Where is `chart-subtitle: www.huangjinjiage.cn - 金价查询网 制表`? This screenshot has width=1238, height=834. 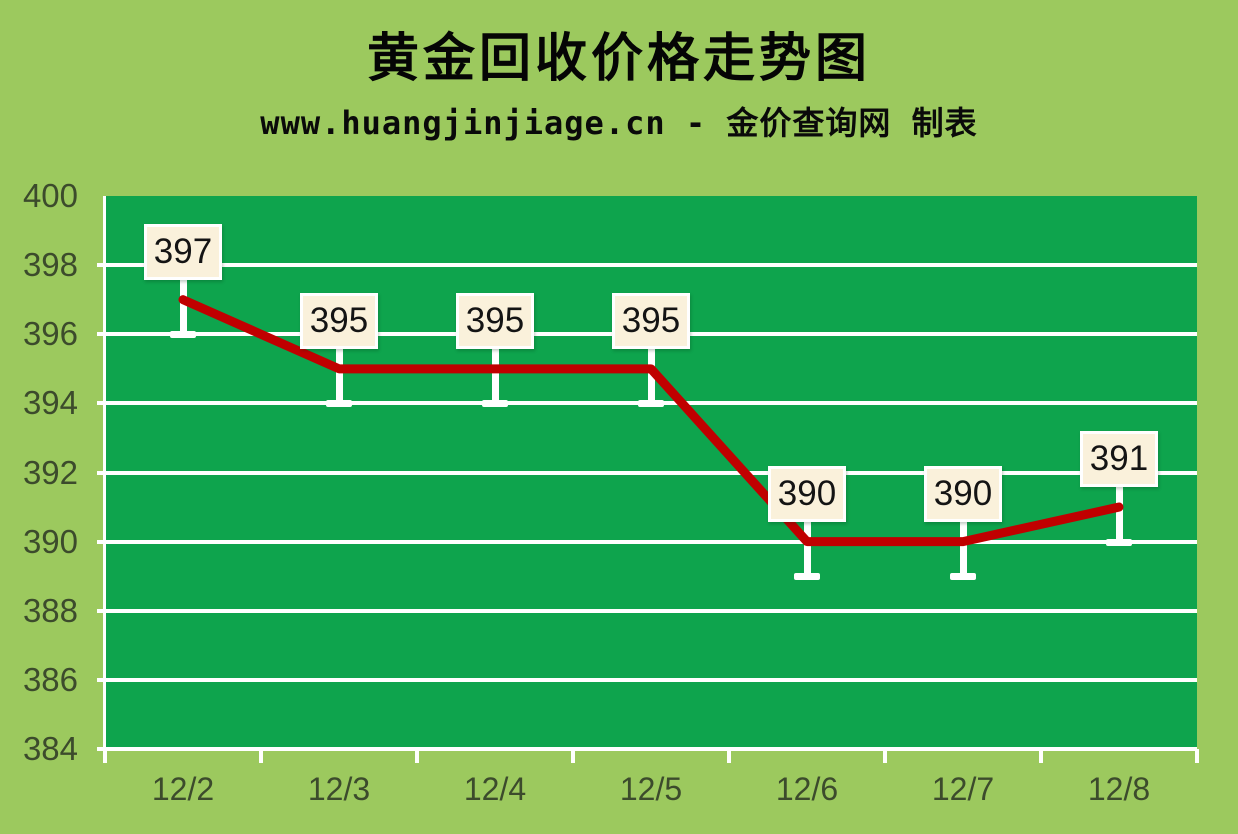 chart-subtitle: www.huangjinjiage.cn - 金价查询网 制表 is located at coordinates (619, 123).